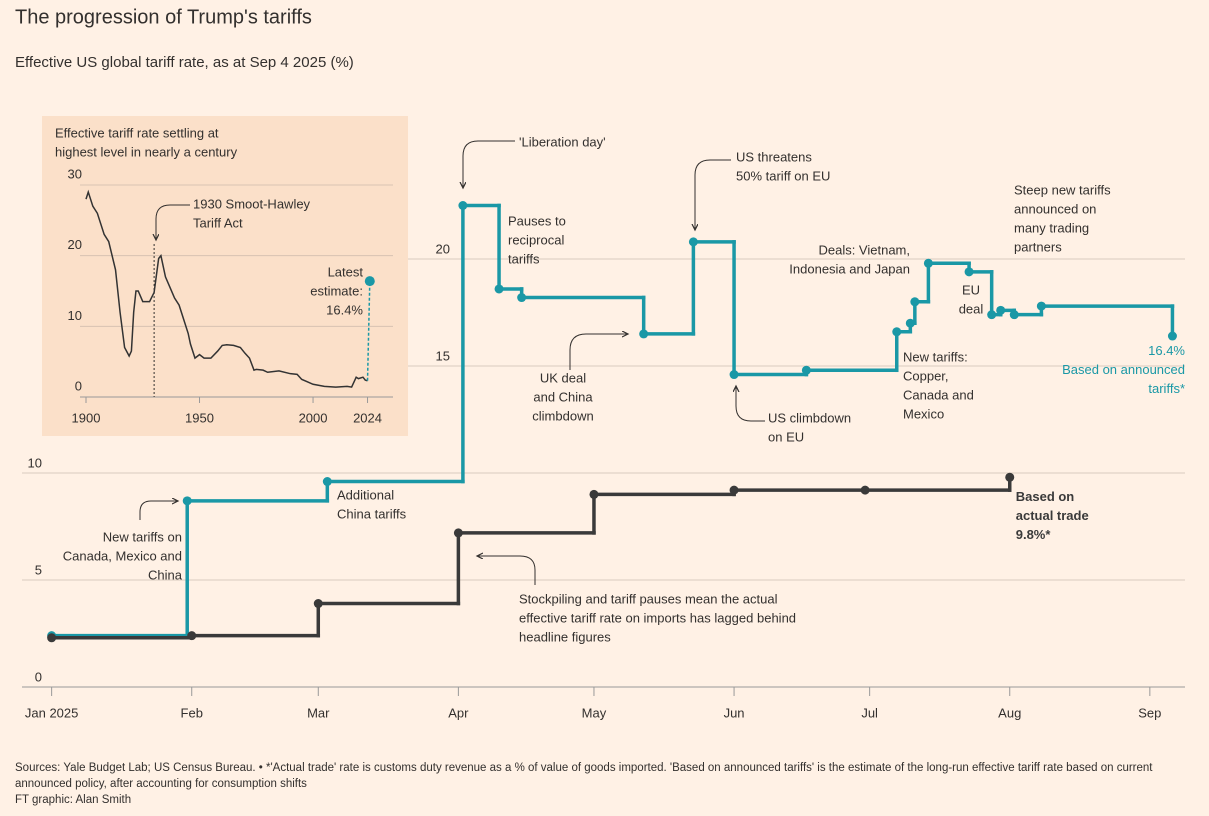 Image resolution: width=1209 pixels, height=816 pixels. I want to click on annotation: headline figures, so click(565, 636).